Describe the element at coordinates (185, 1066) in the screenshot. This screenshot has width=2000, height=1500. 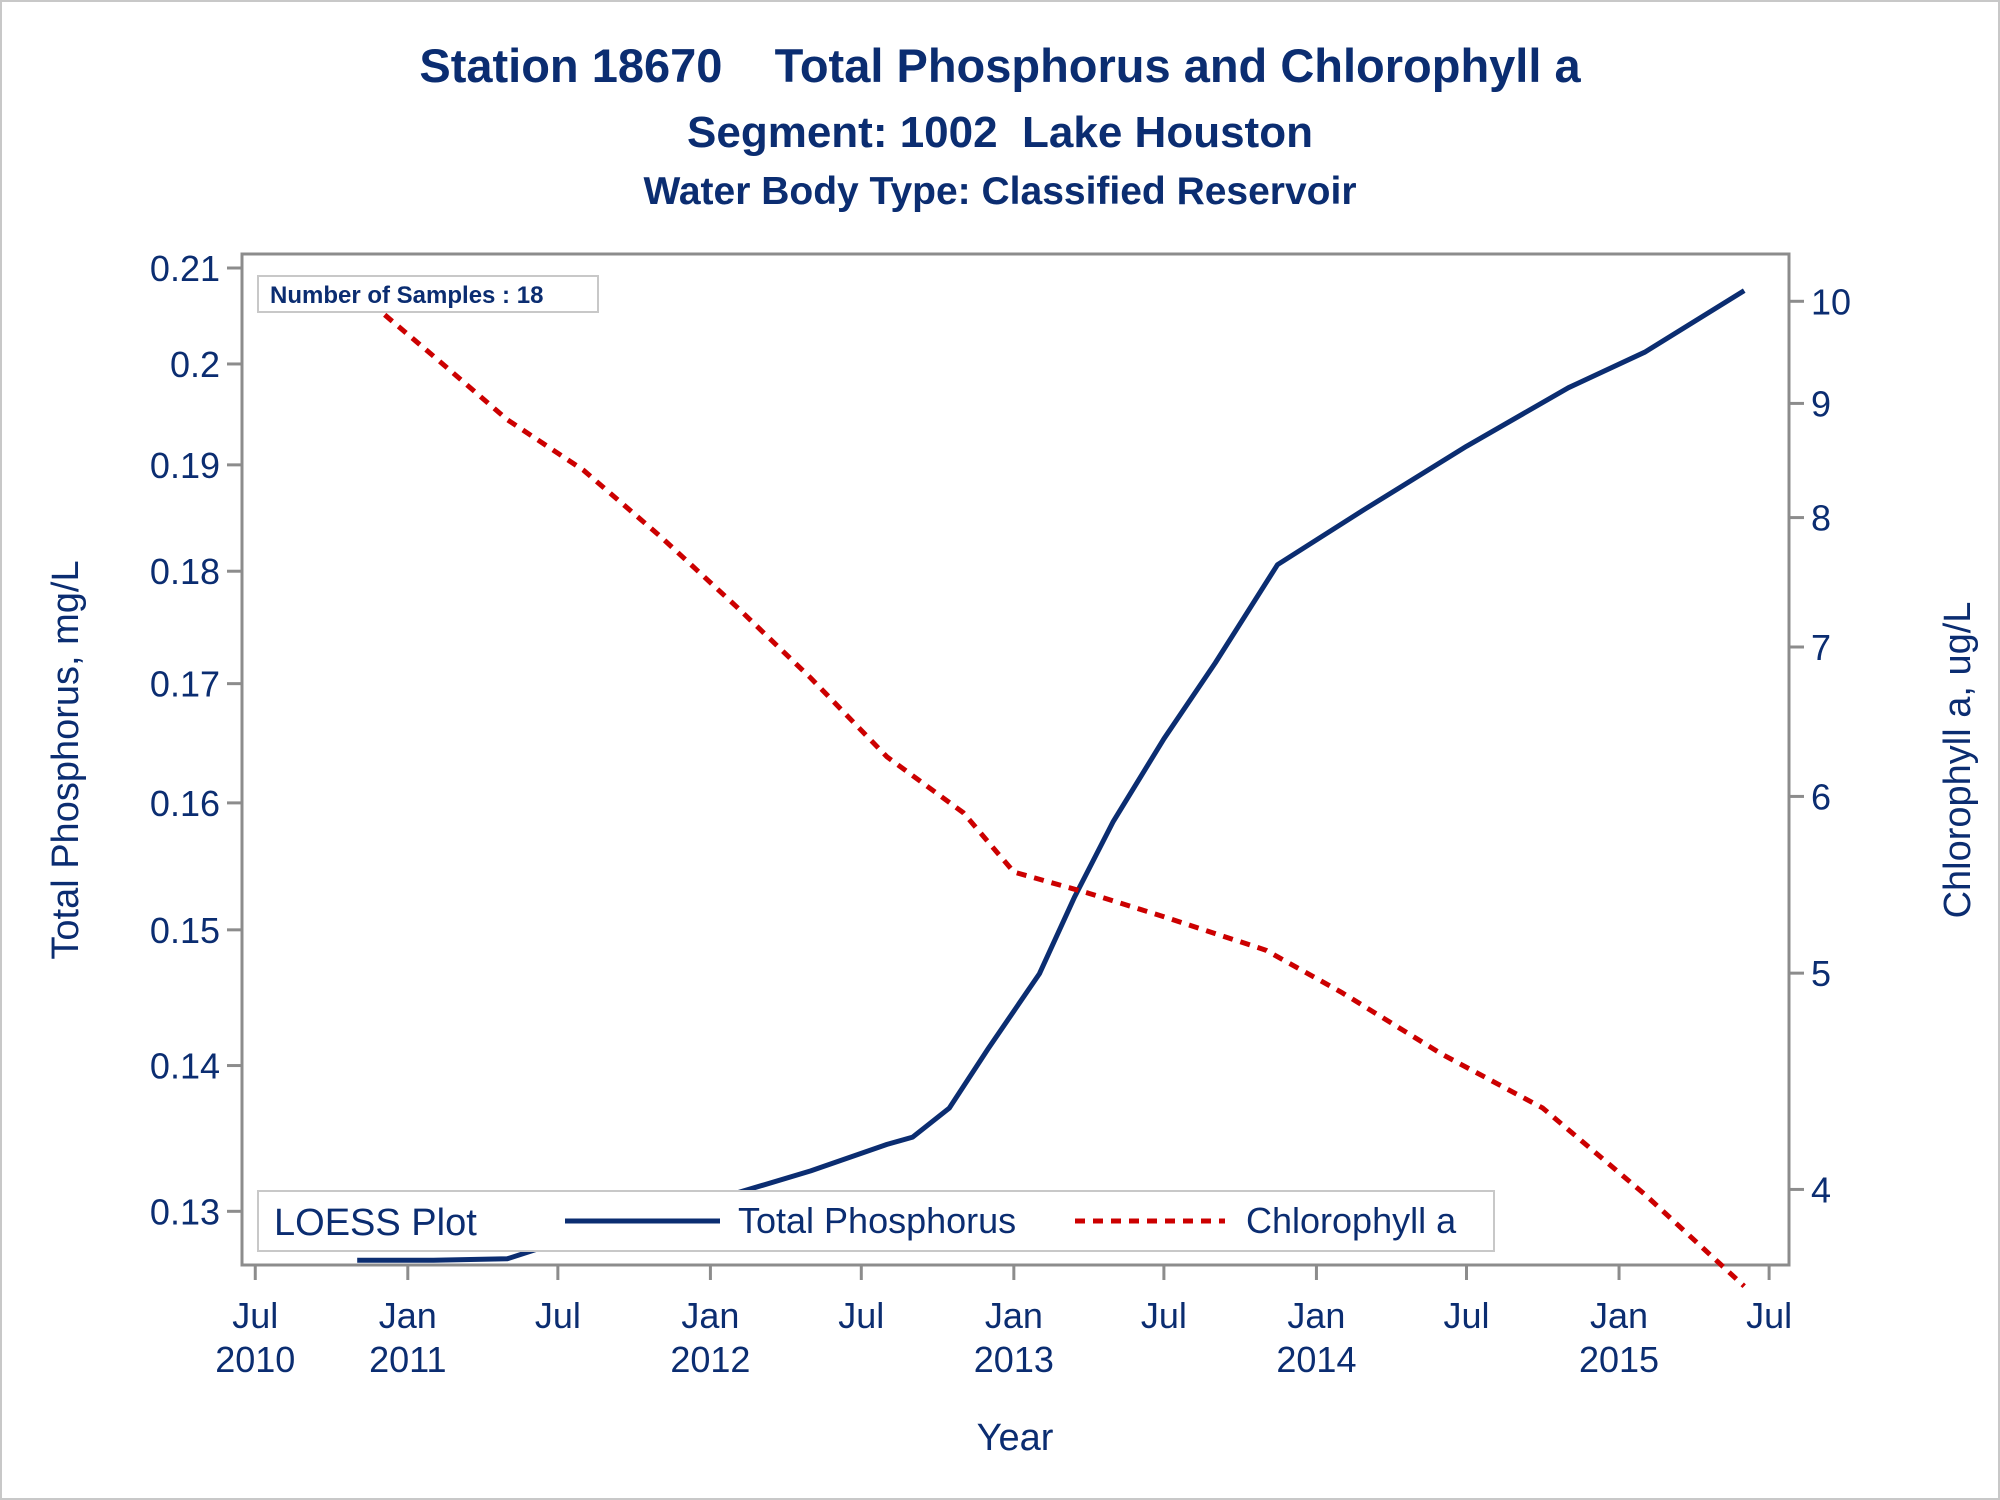
I see `y-tick-label: 0.14` at that location.